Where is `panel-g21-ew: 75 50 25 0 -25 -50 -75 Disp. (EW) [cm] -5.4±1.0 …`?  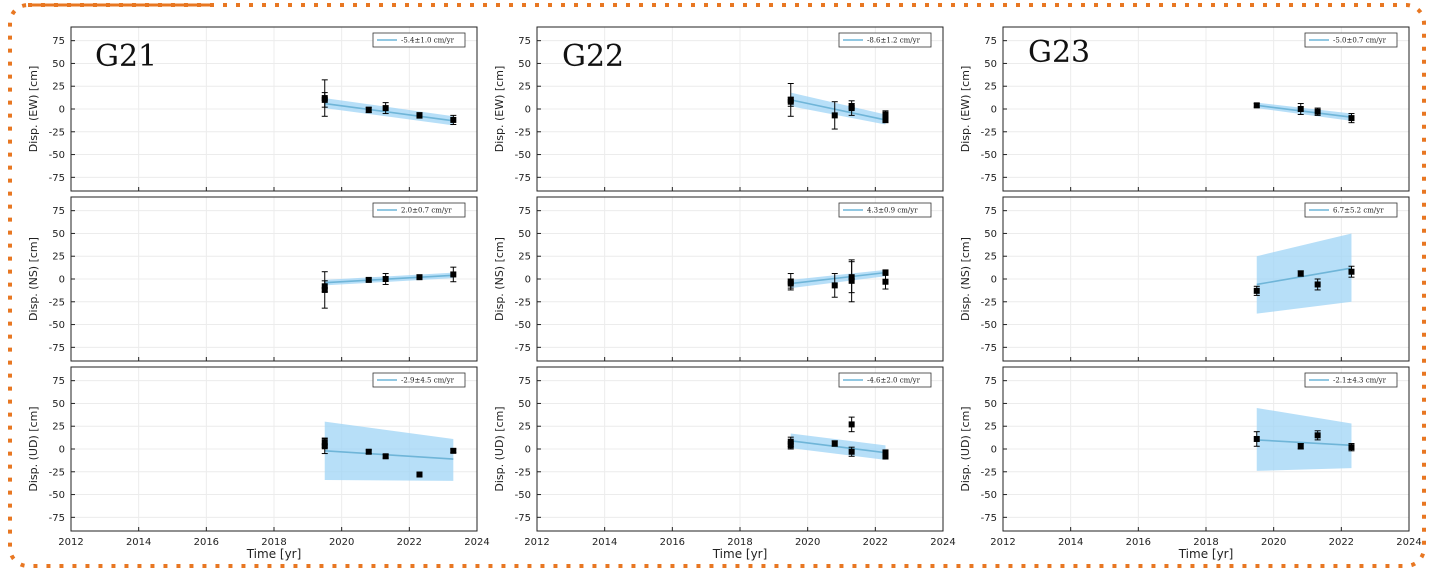
panel-g21-ew: 75 50 25 0 -25 -50 -75 Disp. (EW) [cm] -5.4±1.0 … is located at coordinates (252, 109).